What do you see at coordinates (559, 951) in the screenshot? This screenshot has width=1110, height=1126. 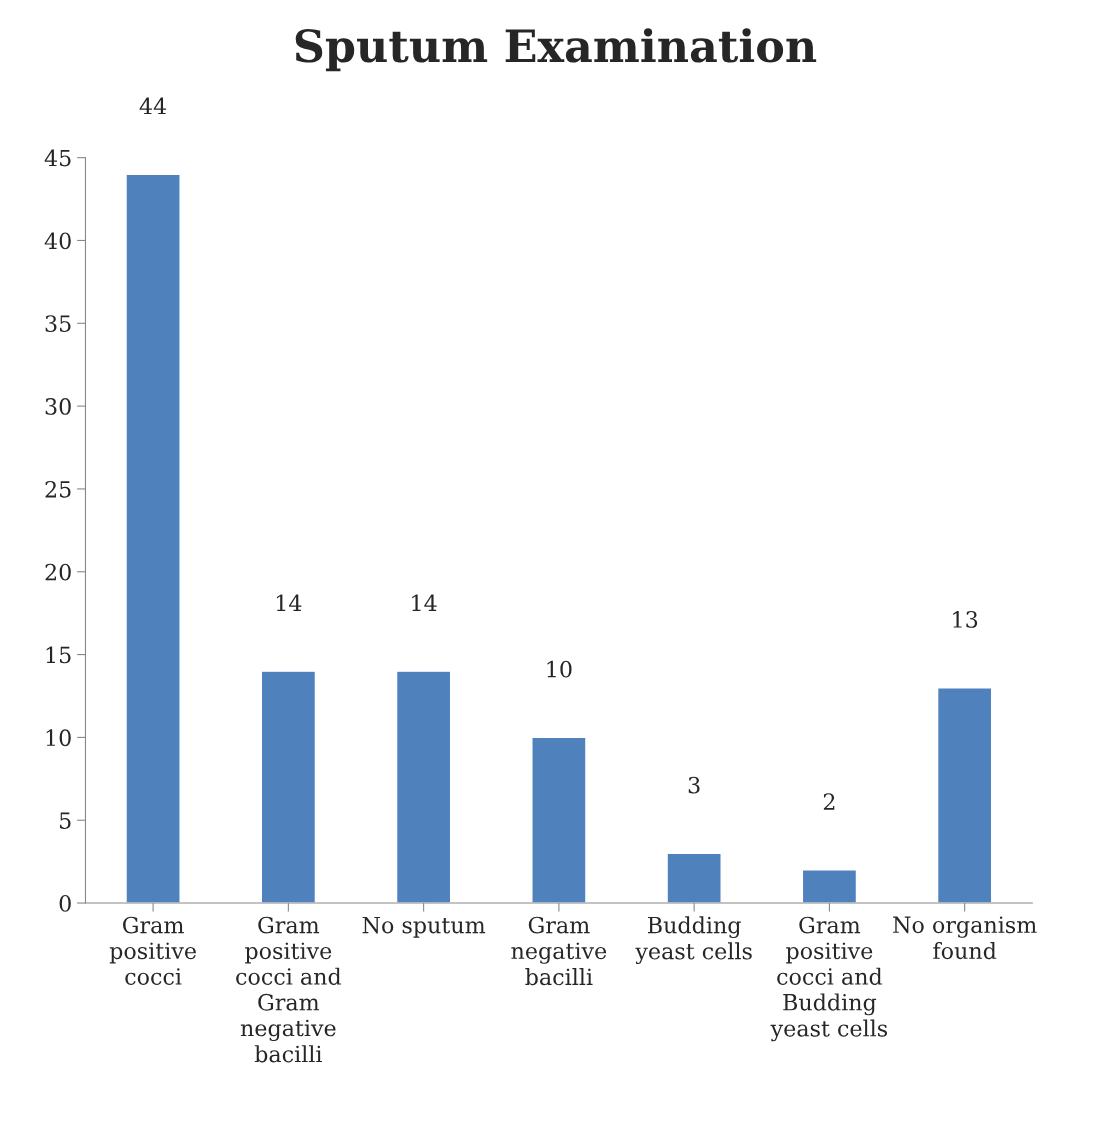 I see `x-tick-label: Gram negative bacilli` at bounding box center [559, 951].